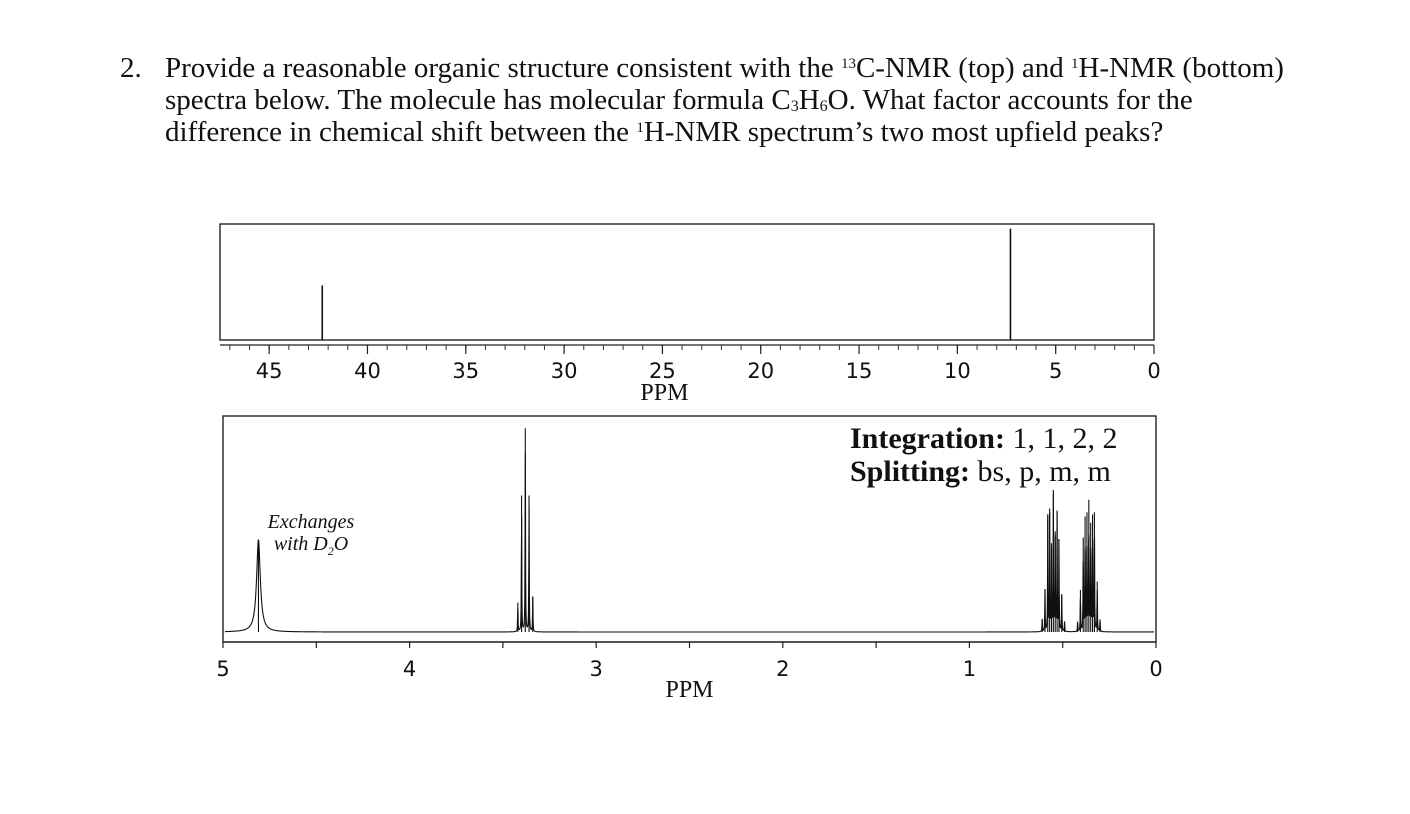  I want to click on c13-tick-label: 0, so click(1153, 371).